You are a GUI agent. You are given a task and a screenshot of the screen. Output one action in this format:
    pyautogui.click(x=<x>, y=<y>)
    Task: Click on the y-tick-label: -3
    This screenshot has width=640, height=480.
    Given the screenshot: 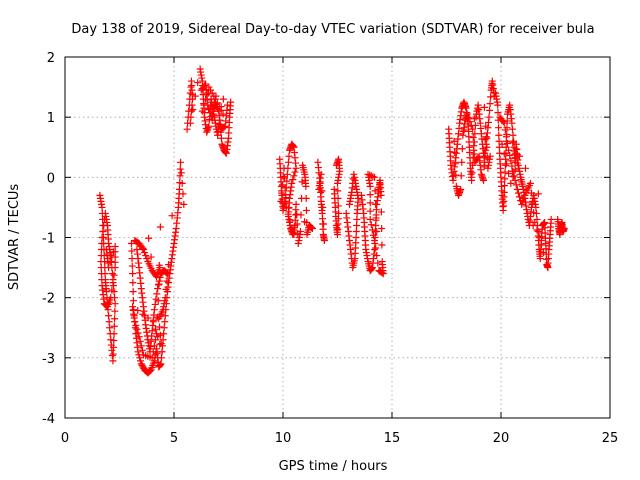 What is the action you would take?
    pyautogui.click(x=48, y=359)
    